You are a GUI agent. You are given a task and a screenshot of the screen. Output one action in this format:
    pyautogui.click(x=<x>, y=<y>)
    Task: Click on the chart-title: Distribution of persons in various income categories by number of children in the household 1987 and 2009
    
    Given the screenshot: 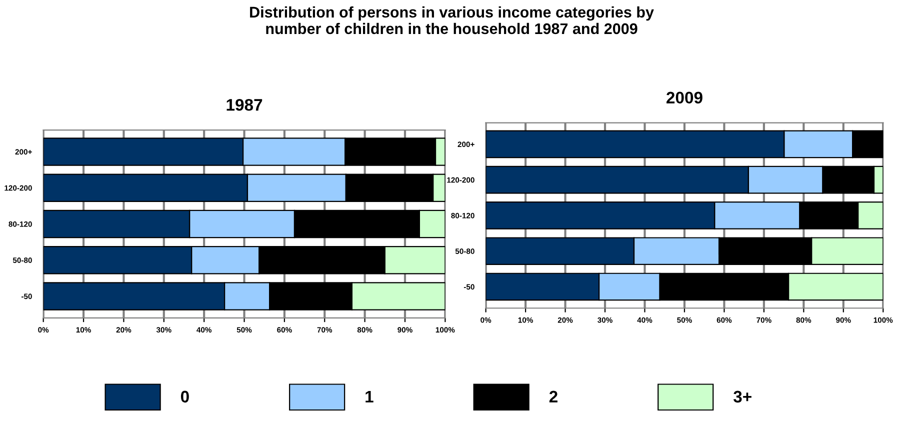 What is the action you would take?
    pyautogui.click(x=452, y=20)
    